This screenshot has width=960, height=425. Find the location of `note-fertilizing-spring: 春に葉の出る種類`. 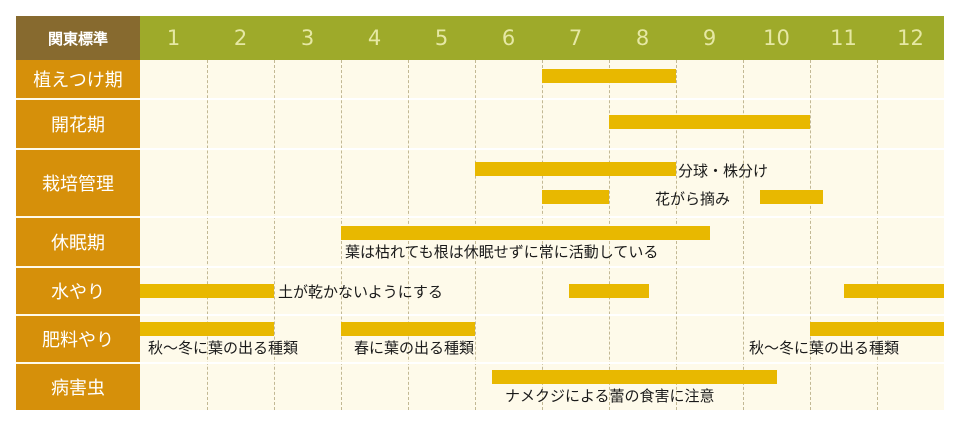

note-fertilizing-spring: 春に葉の出る種類 is located at coordinates (414, 348).